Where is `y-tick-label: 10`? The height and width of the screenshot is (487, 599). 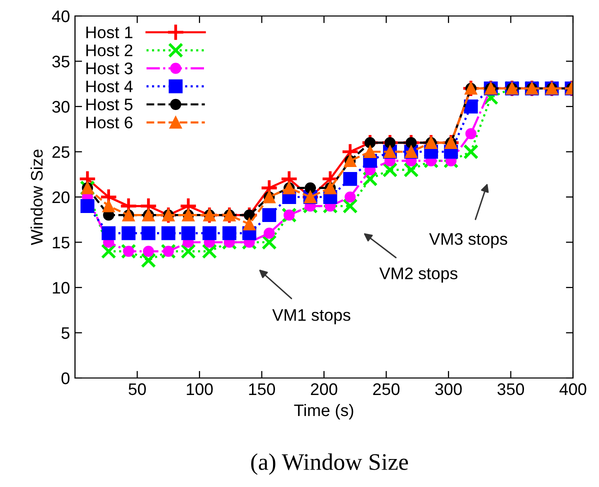
y-tick-label: 10 is located at coordinates (61, 288).